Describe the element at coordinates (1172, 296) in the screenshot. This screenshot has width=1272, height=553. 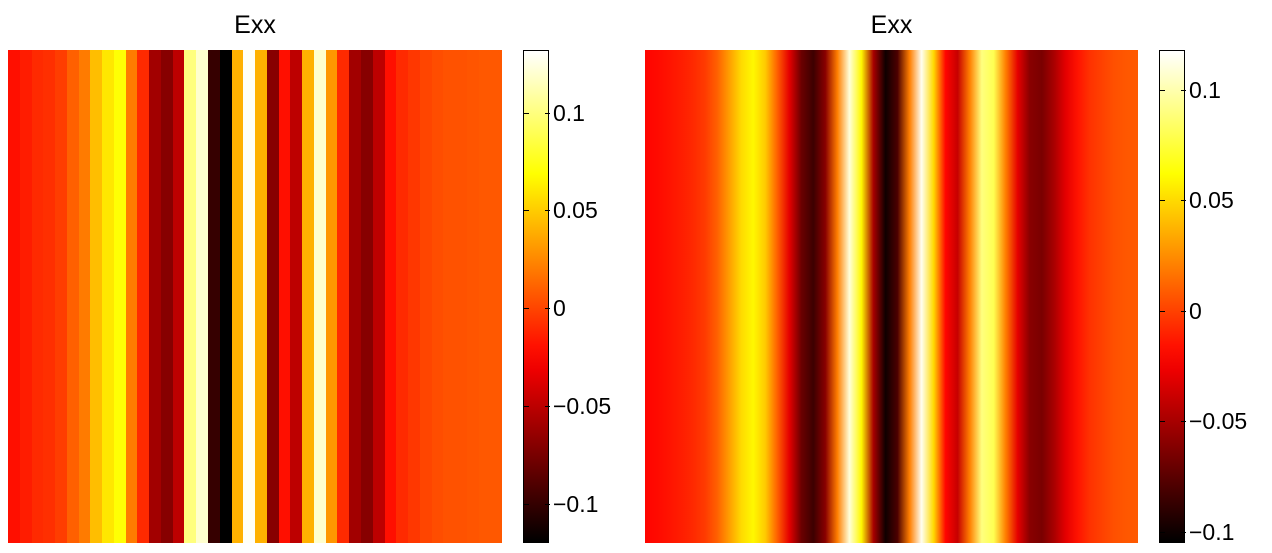
I see `right-colorbar` at that location.